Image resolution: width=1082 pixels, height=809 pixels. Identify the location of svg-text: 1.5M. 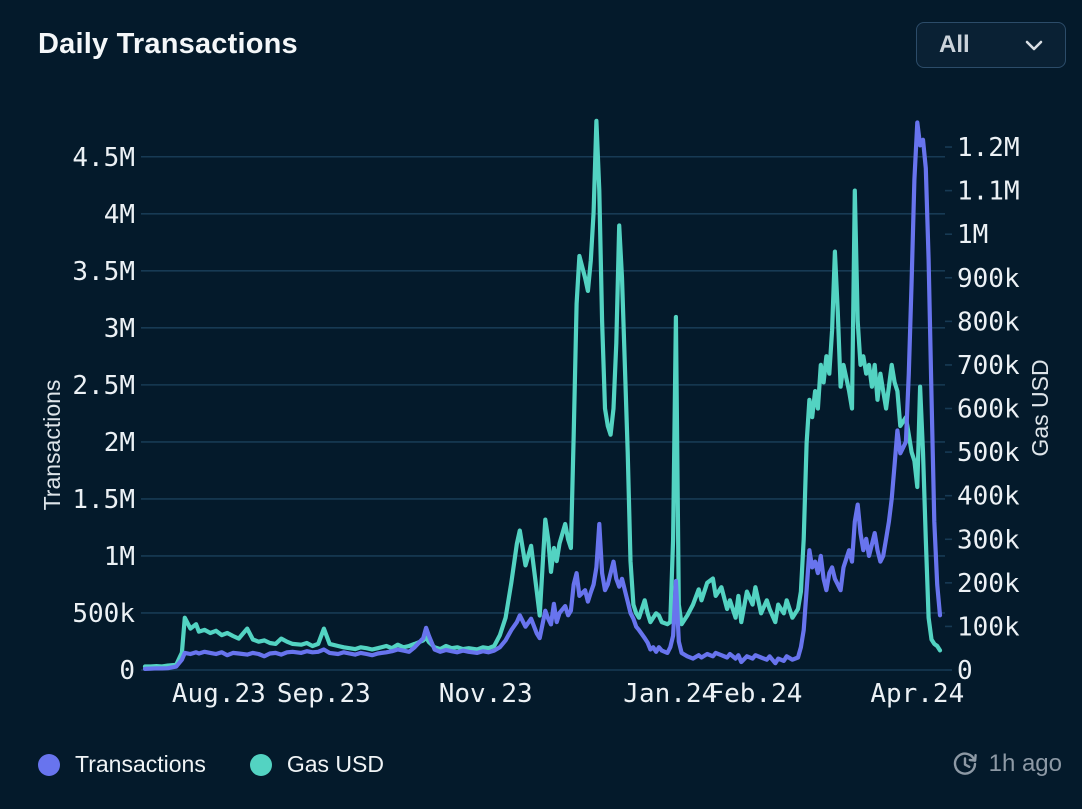
(103, 500).